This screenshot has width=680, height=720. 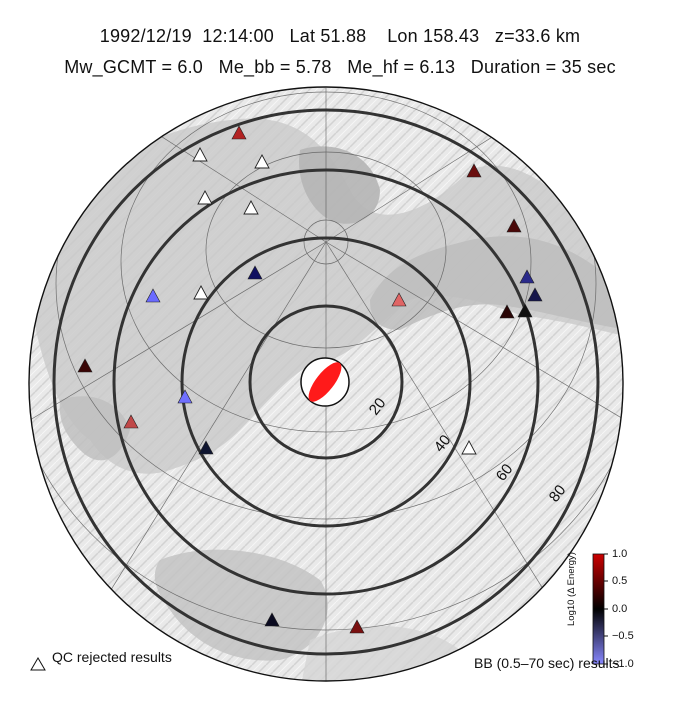 What do you see at coordinates (38, 664) in the screenshot?
I see `qc-legend-triangle-icon` at bounding box center [38, 664].